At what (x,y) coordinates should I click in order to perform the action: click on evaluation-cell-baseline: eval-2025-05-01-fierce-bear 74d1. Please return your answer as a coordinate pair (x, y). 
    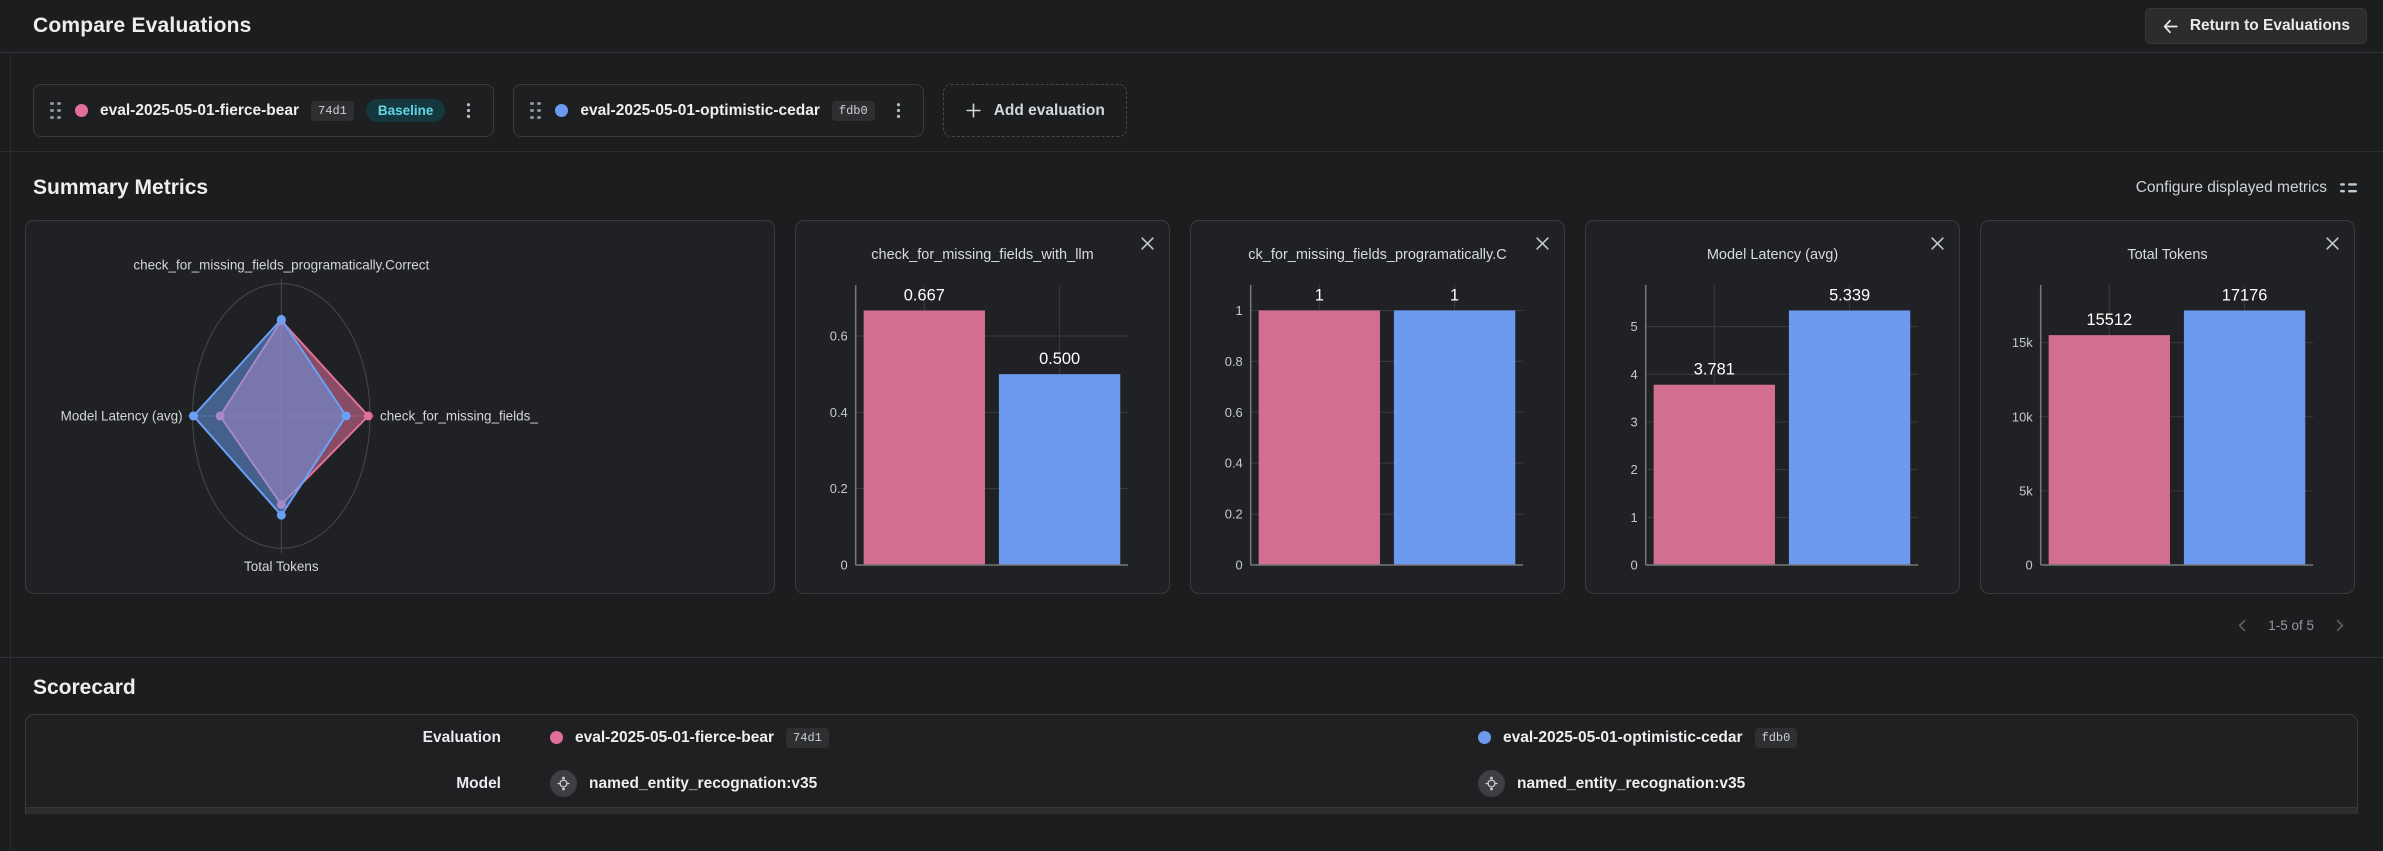
    Looking at the image, I should click on (977, 737).